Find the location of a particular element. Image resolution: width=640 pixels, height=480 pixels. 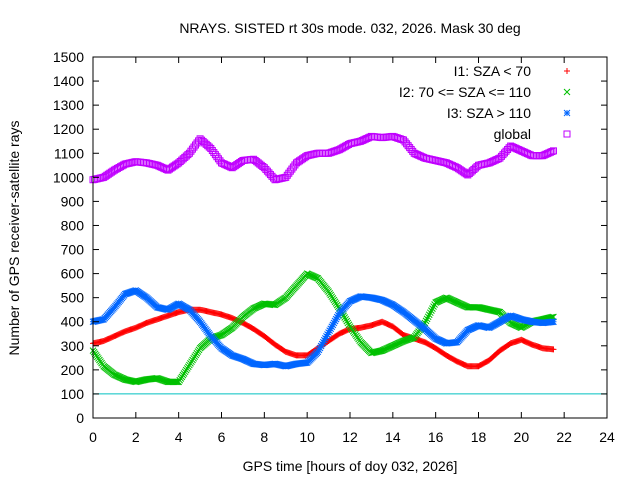

x-tick-label: 8 is located at coordinates (264, 437).